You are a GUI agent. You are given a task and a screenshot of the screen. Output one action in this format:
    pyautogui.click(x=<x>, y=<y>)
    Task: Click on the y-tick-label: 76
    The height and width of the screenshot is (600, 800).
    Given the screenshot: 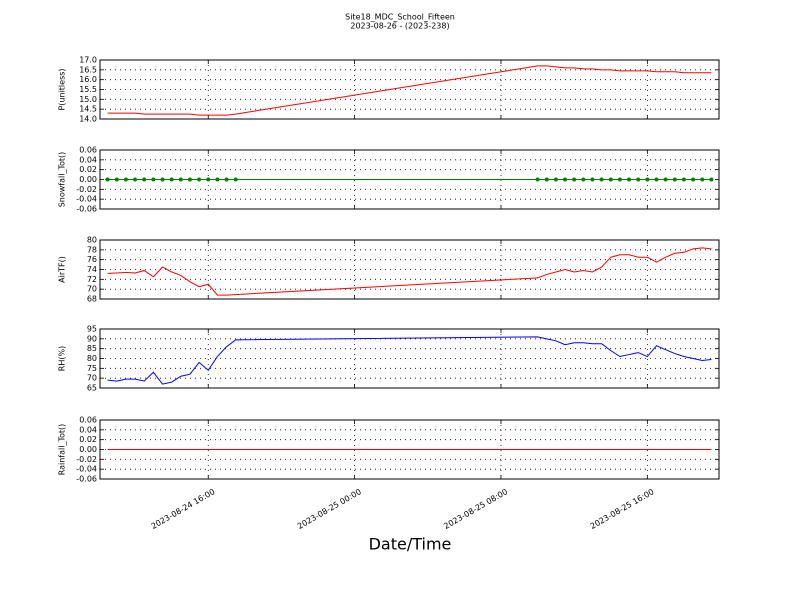 What is the action you would take?
    pyautogui.click(x=92, y=259)
    